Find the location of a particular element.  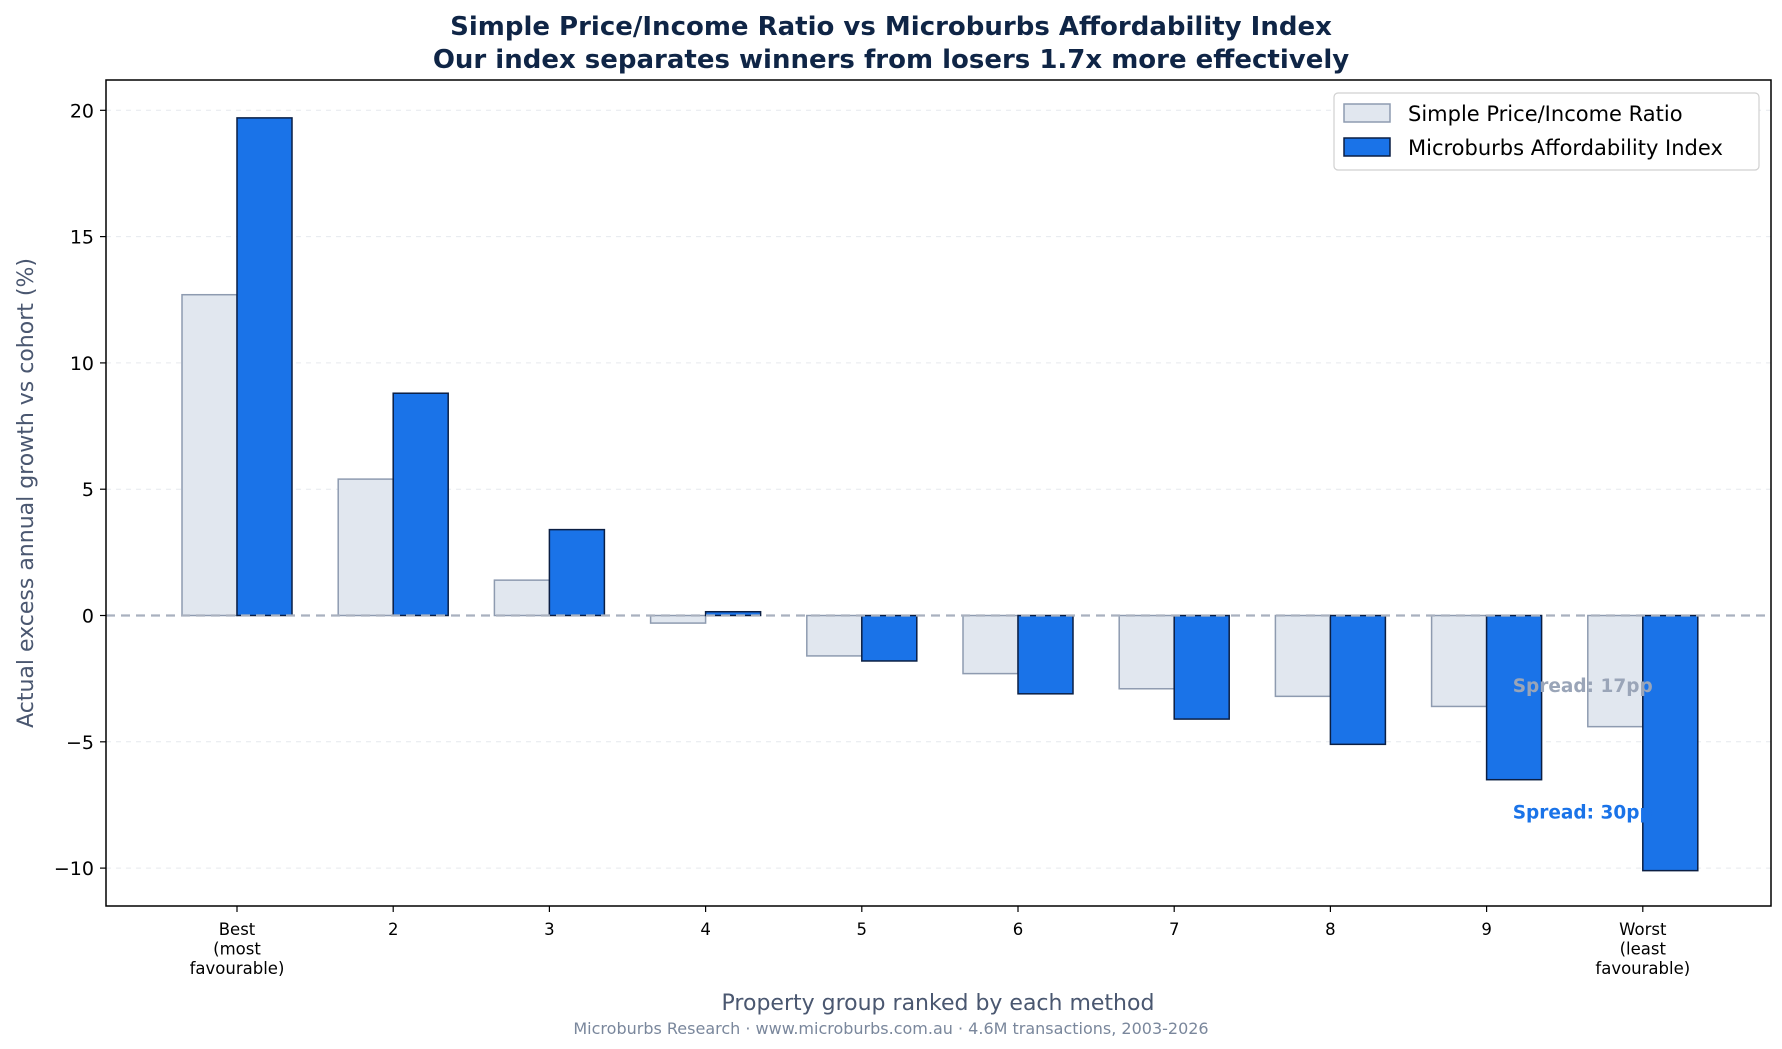

y-tick-label: 15 is located at coordinates (82, 238).